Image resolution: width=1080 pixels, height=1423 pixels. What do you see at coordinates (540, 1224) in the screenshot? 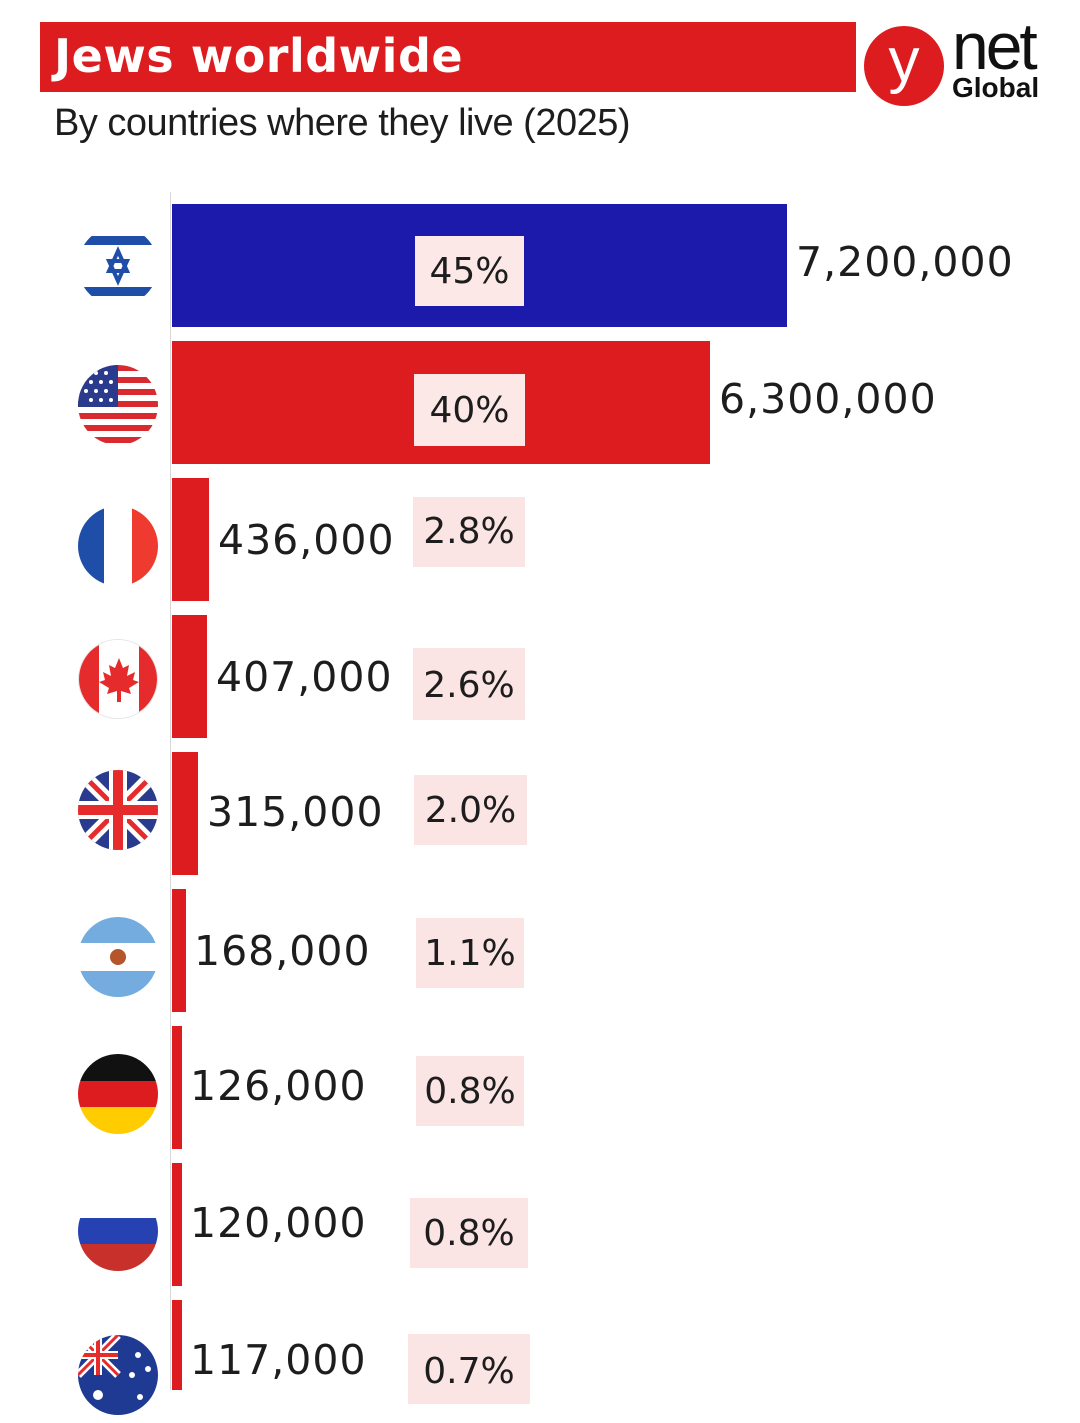
I see `bar-row-russia: 120,000 0.8%` at bounding box center [540, 1224].